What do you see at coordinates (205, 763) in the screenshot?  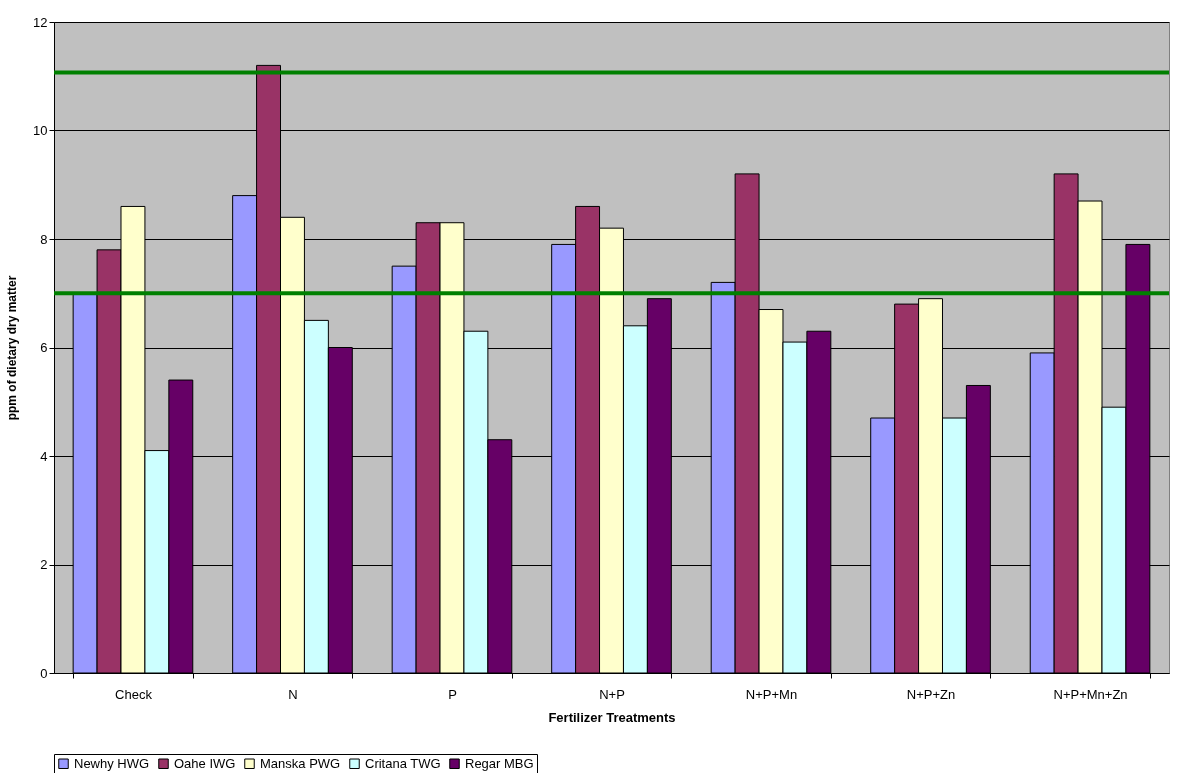 I see `legend-label: Oahe IWG` at bounding box center [205, 763].